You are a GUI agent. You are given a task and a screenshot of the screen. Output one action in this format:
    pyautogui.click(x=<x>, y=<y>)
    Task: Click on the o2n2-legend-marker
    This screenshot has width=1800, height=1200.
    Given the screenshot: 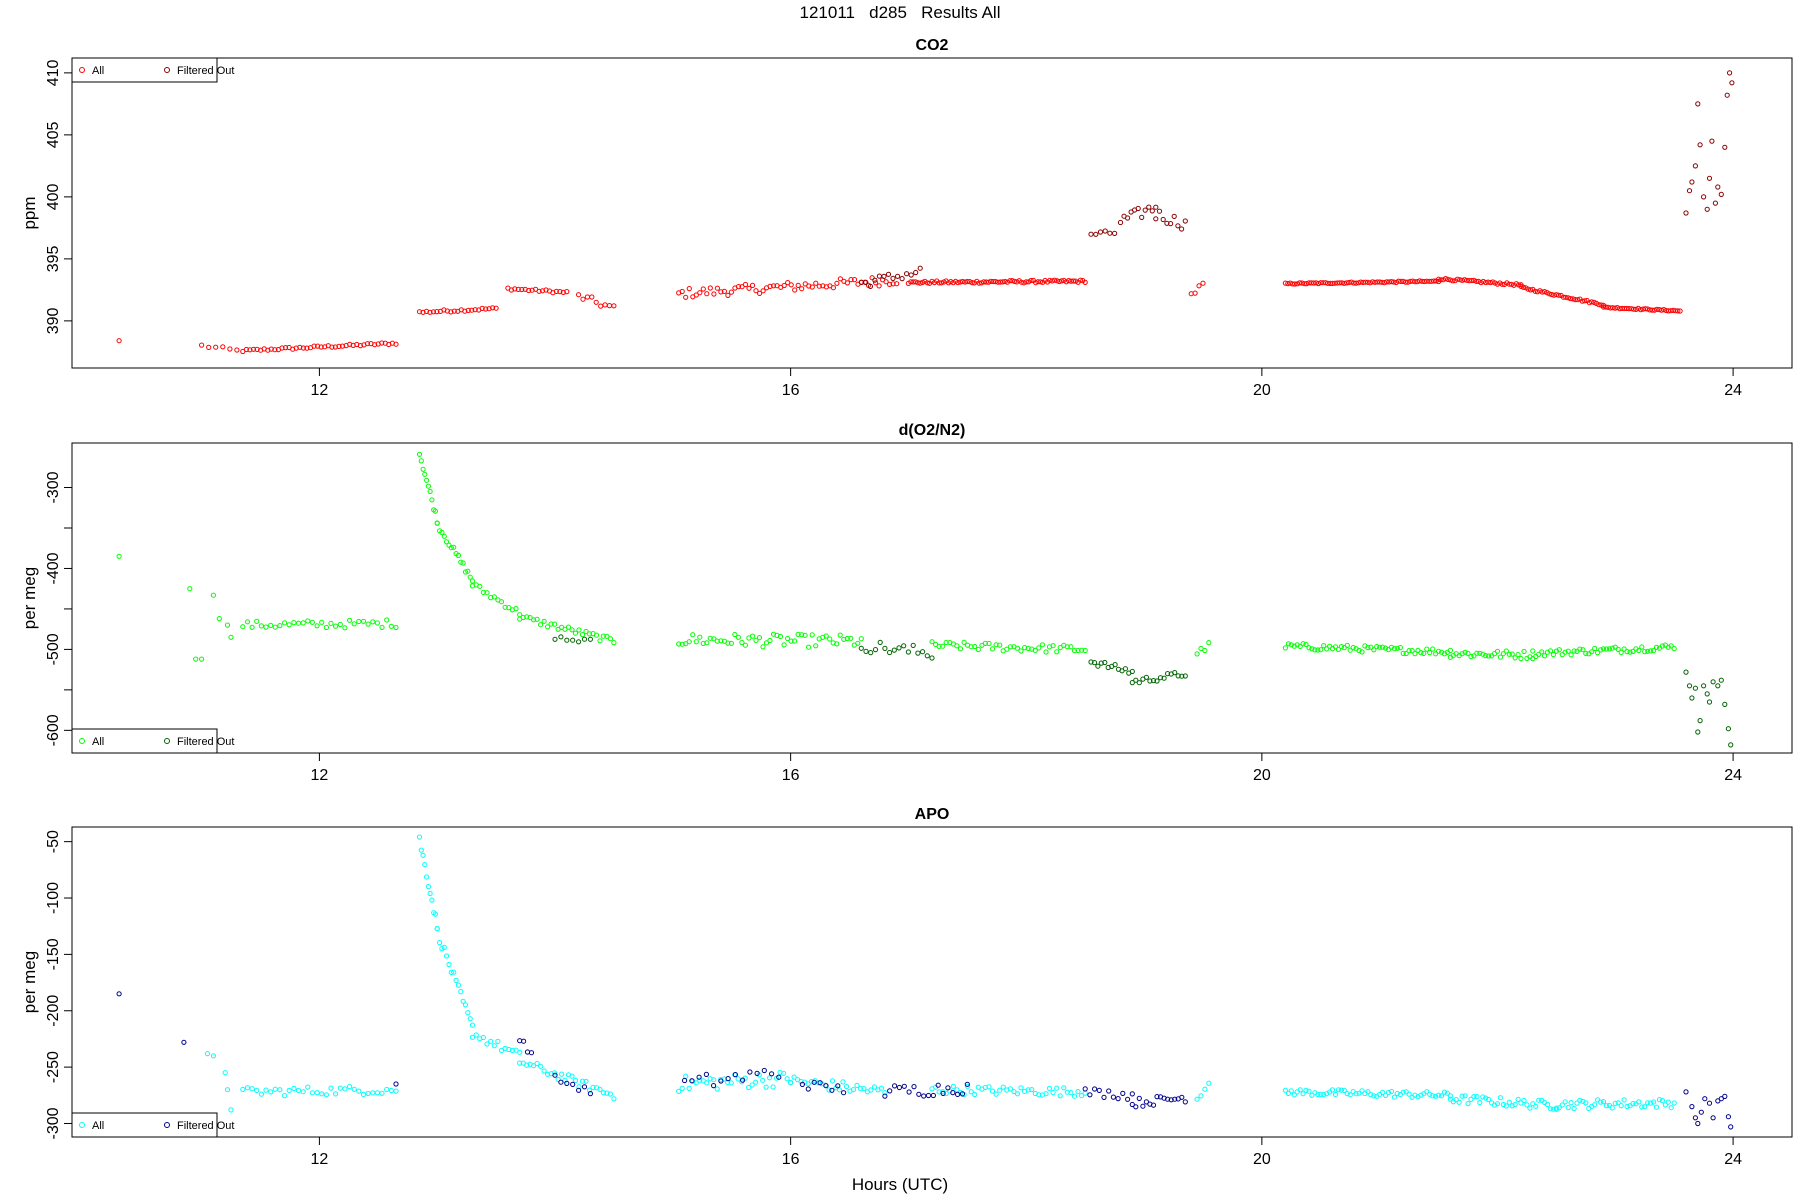 What is the action you would take?
    pyautogui.click(x=82, y=741)
    